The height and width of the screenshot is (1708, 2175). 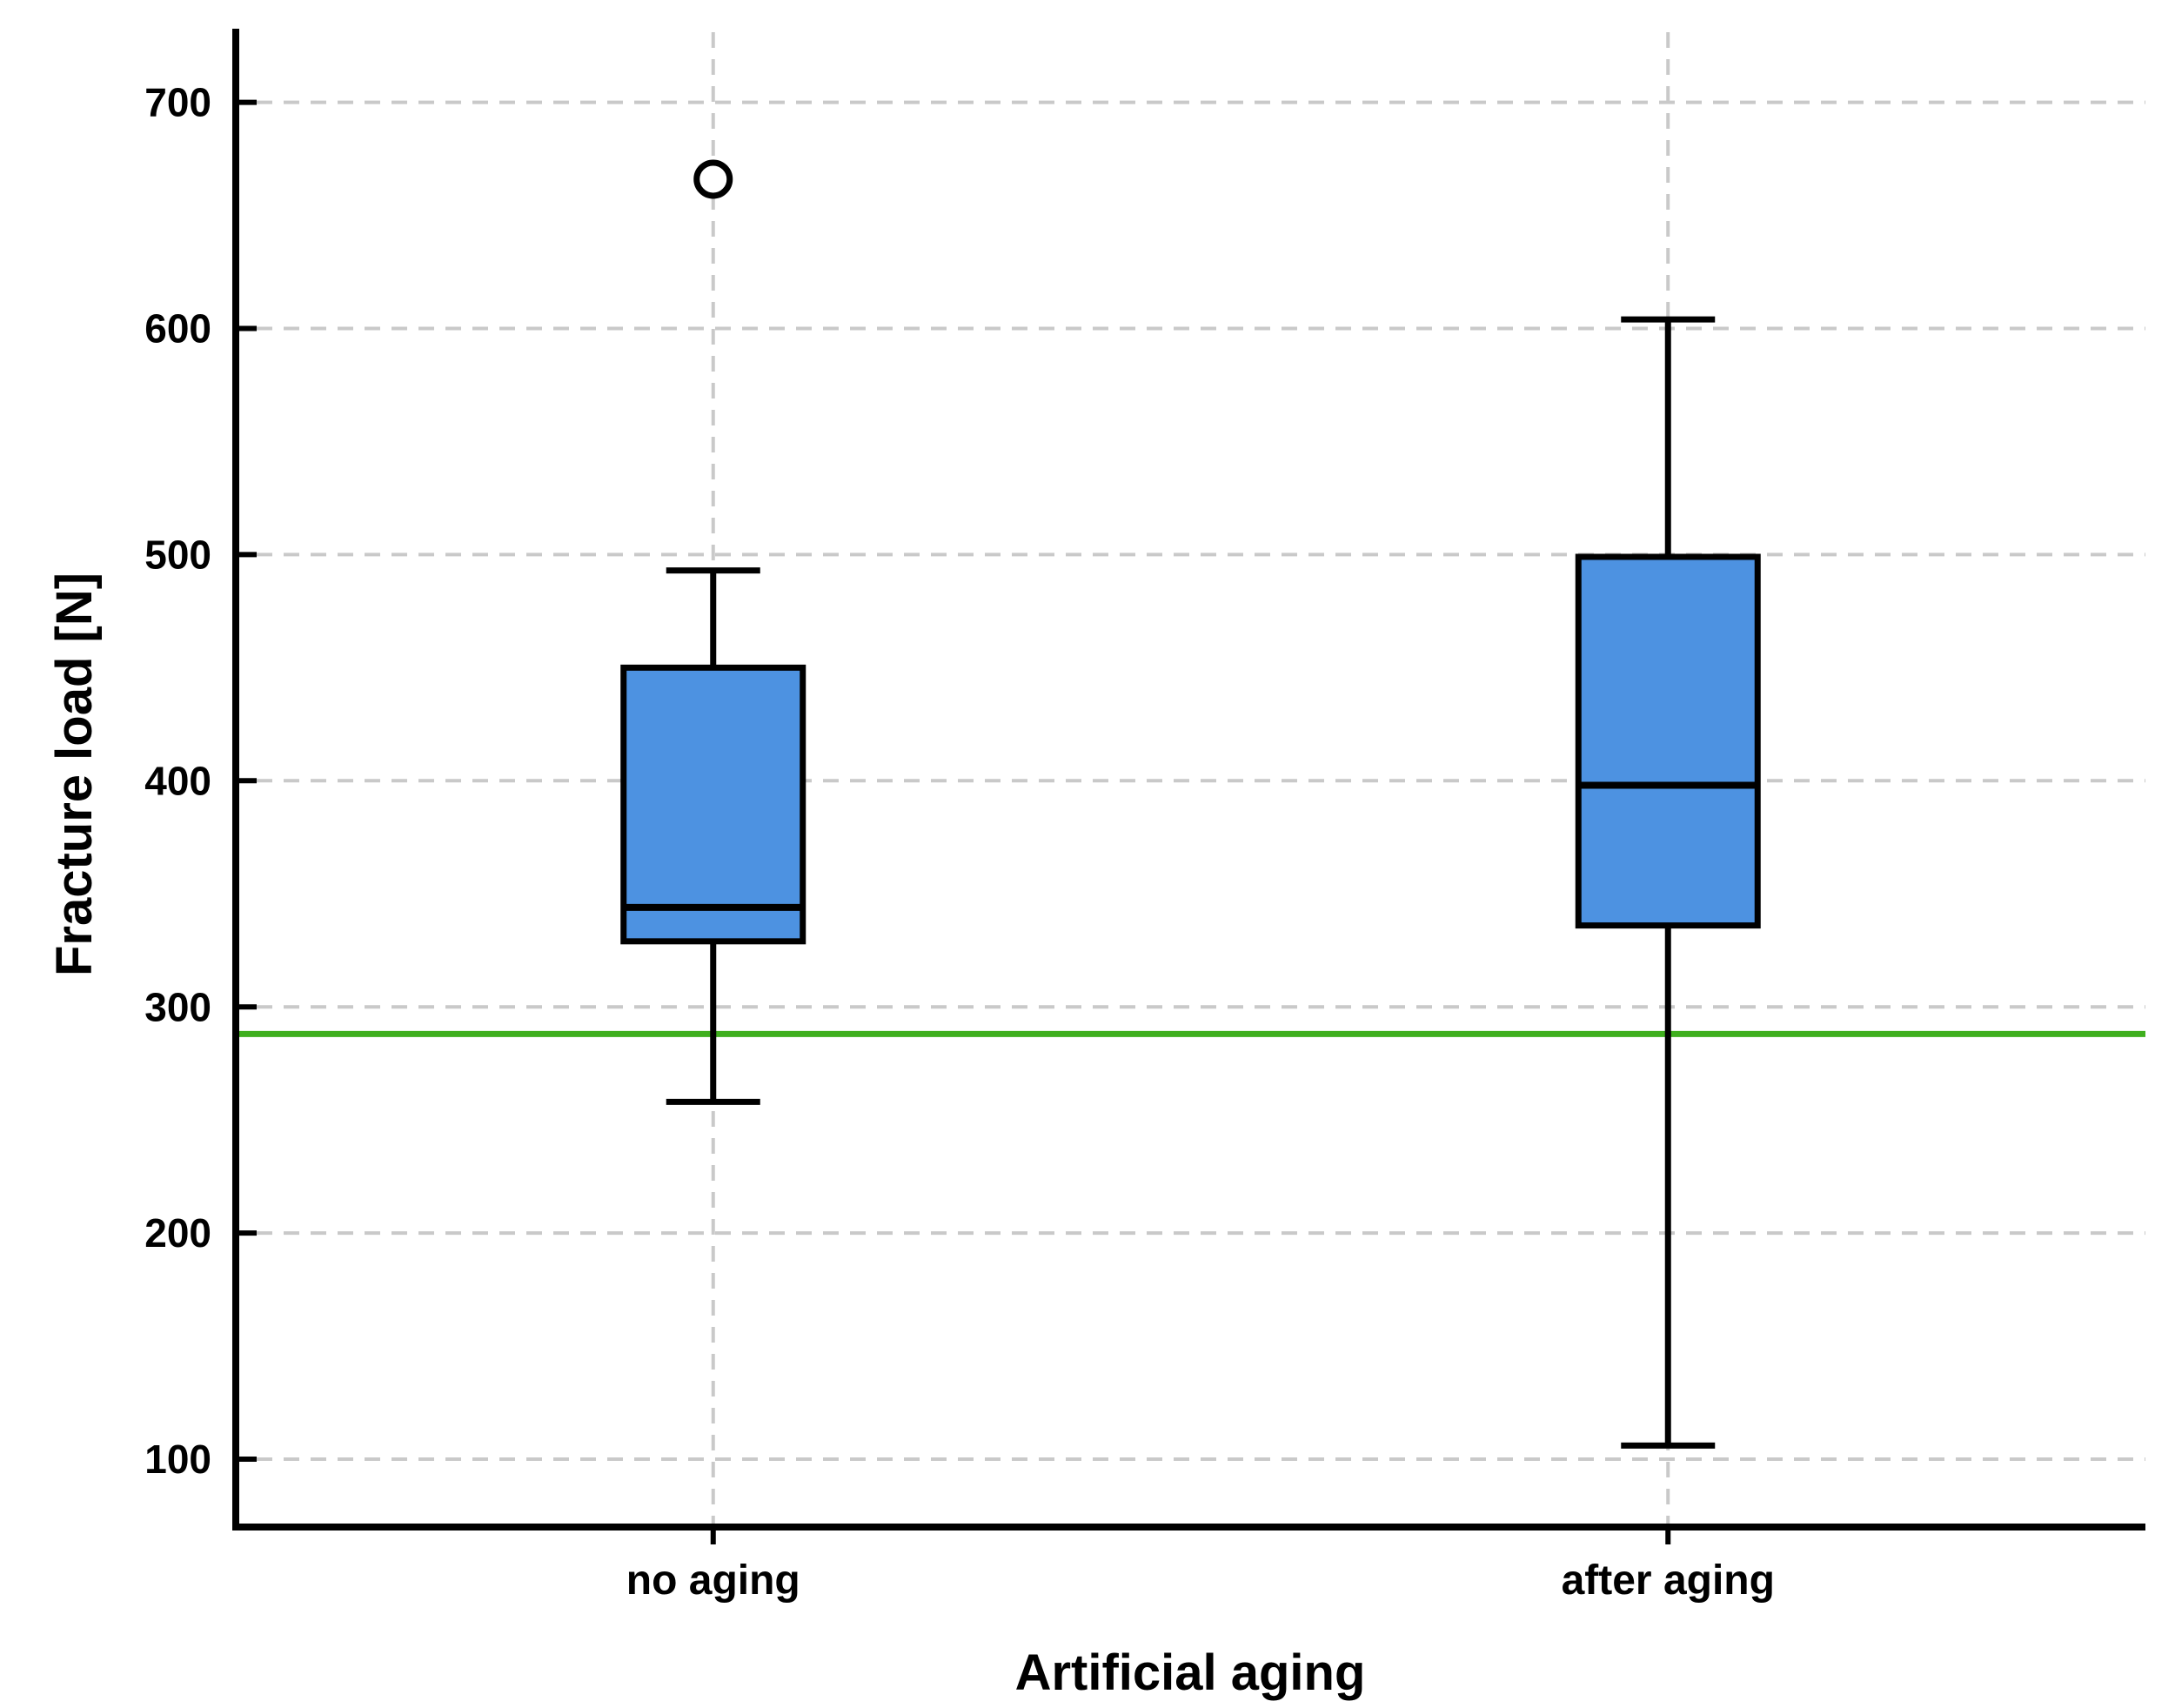 I want to click on iqr-box-no-aging, so click(x=713, y=804).